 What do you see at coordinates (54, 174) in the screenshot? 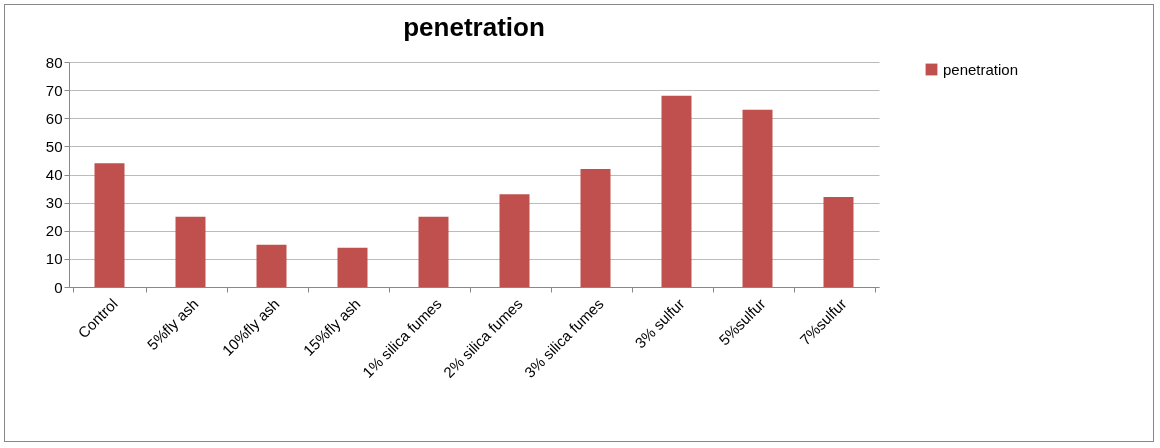
I see `y-tick-label: 40` at bounding box center [54, 174].